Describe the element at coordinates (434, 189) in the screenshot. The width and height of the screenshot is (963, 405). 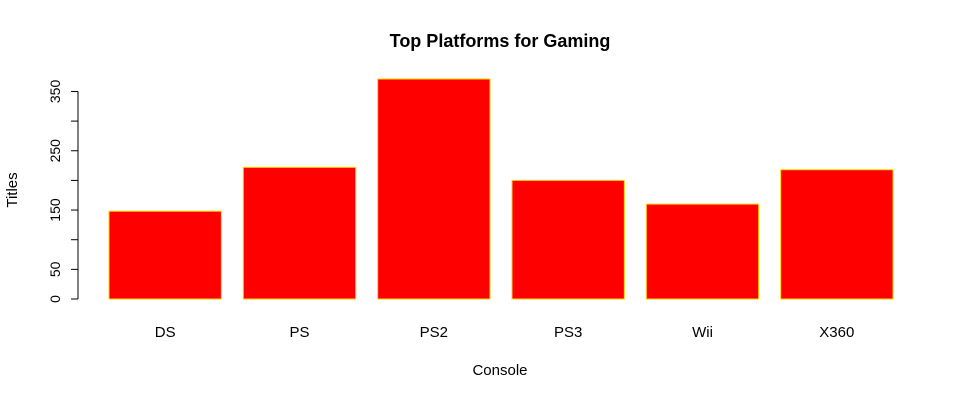
I see `bar-ps2` at that location.